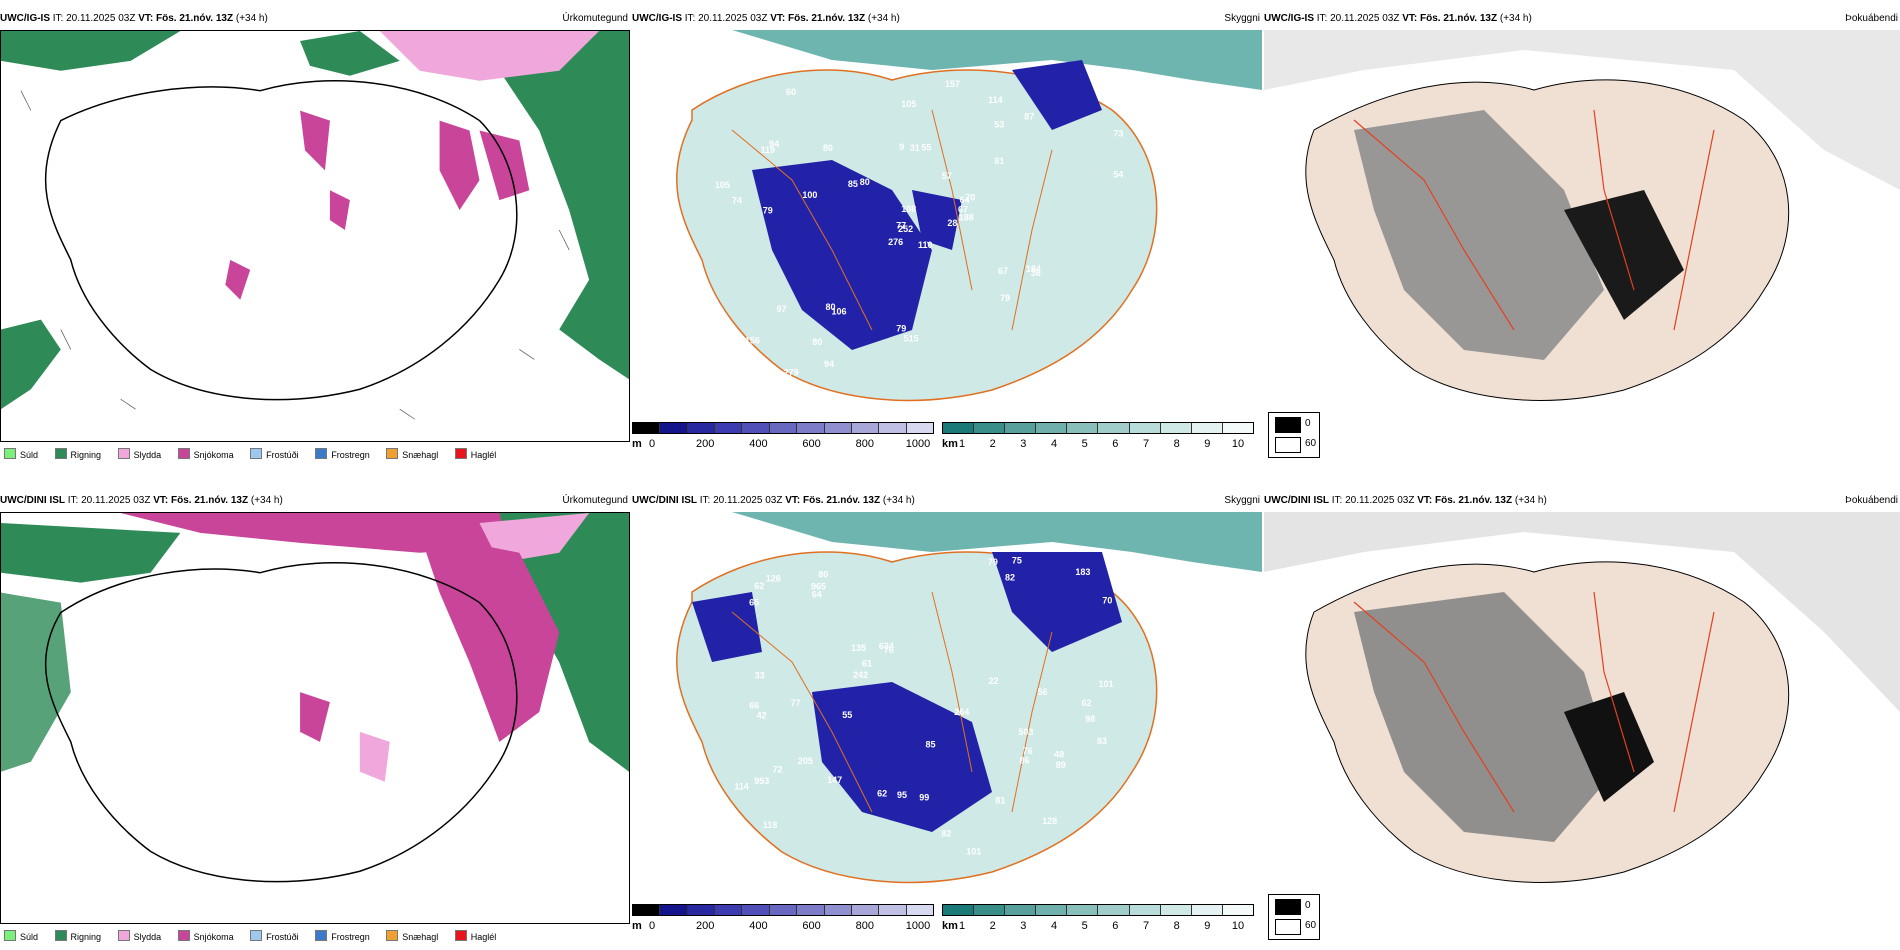  What do you see at coordinates (274, 454) in the screenshot?
I see `legend-item: Frostúði` at bounding box center [274, 454].